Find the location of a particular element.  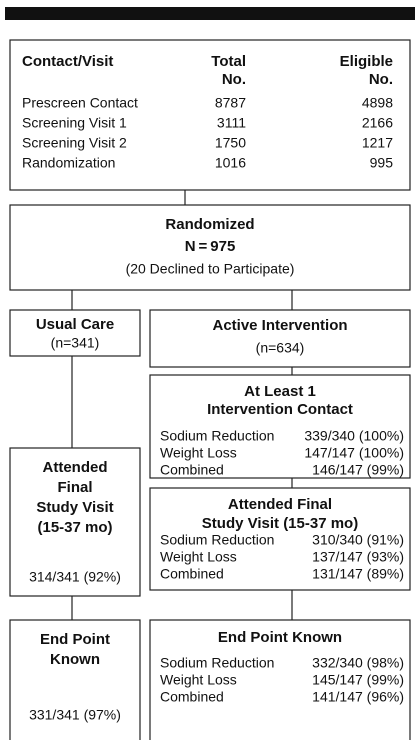

box-title: (15-37 mo) is located at coordinates (74, 527).